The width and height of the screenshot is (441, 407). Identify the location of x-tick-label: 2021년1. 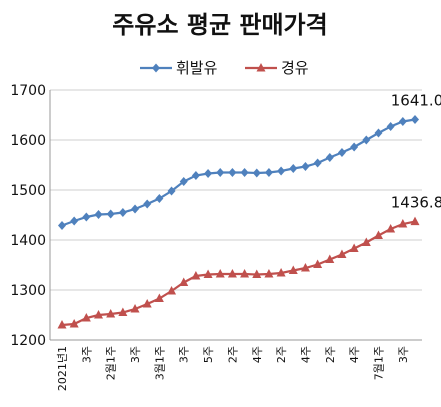
(62, 368).